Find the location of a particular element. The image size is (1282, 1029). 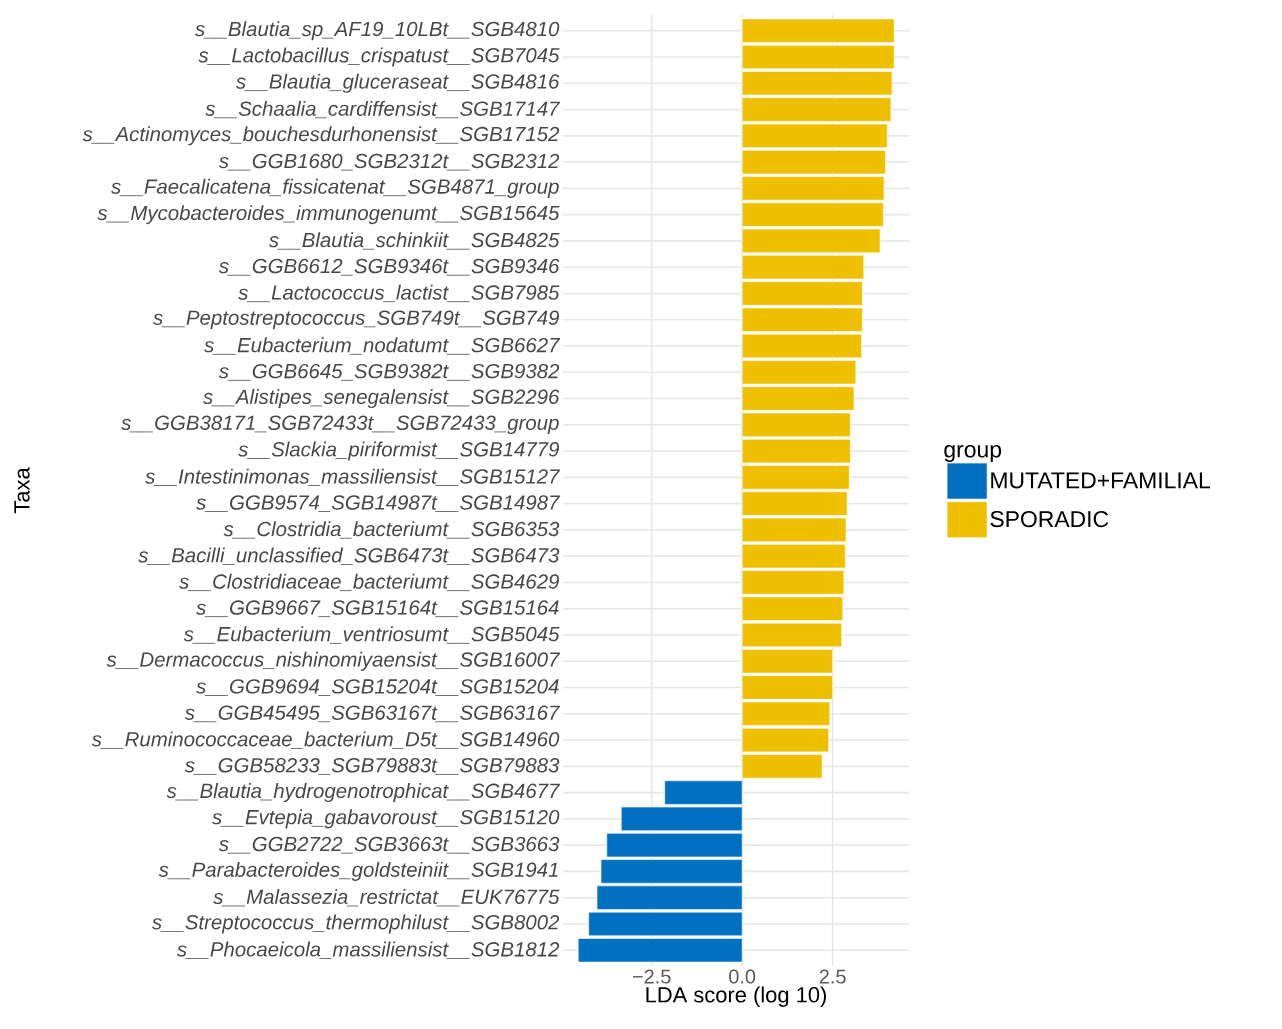

y-tick-label: s__Evtepia_gabavoroust__SGB15120 is located at coordinates (386, 819).